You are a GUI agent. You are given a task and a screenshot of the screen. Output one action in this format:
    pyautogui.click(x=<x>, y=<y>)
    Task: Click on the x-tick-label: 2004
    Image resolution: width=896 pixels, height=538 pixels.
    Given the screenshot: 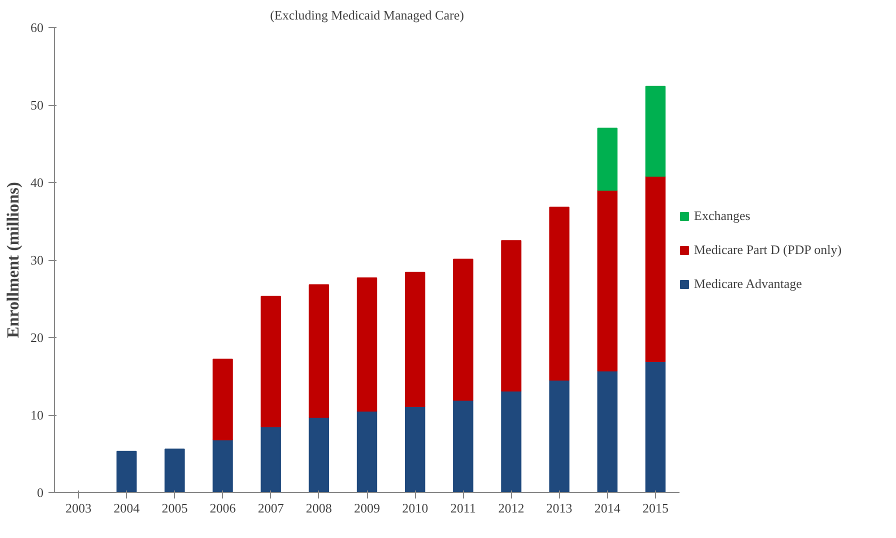 What is the action you would take?
    pyautogui.click(x=127, y=508)
    